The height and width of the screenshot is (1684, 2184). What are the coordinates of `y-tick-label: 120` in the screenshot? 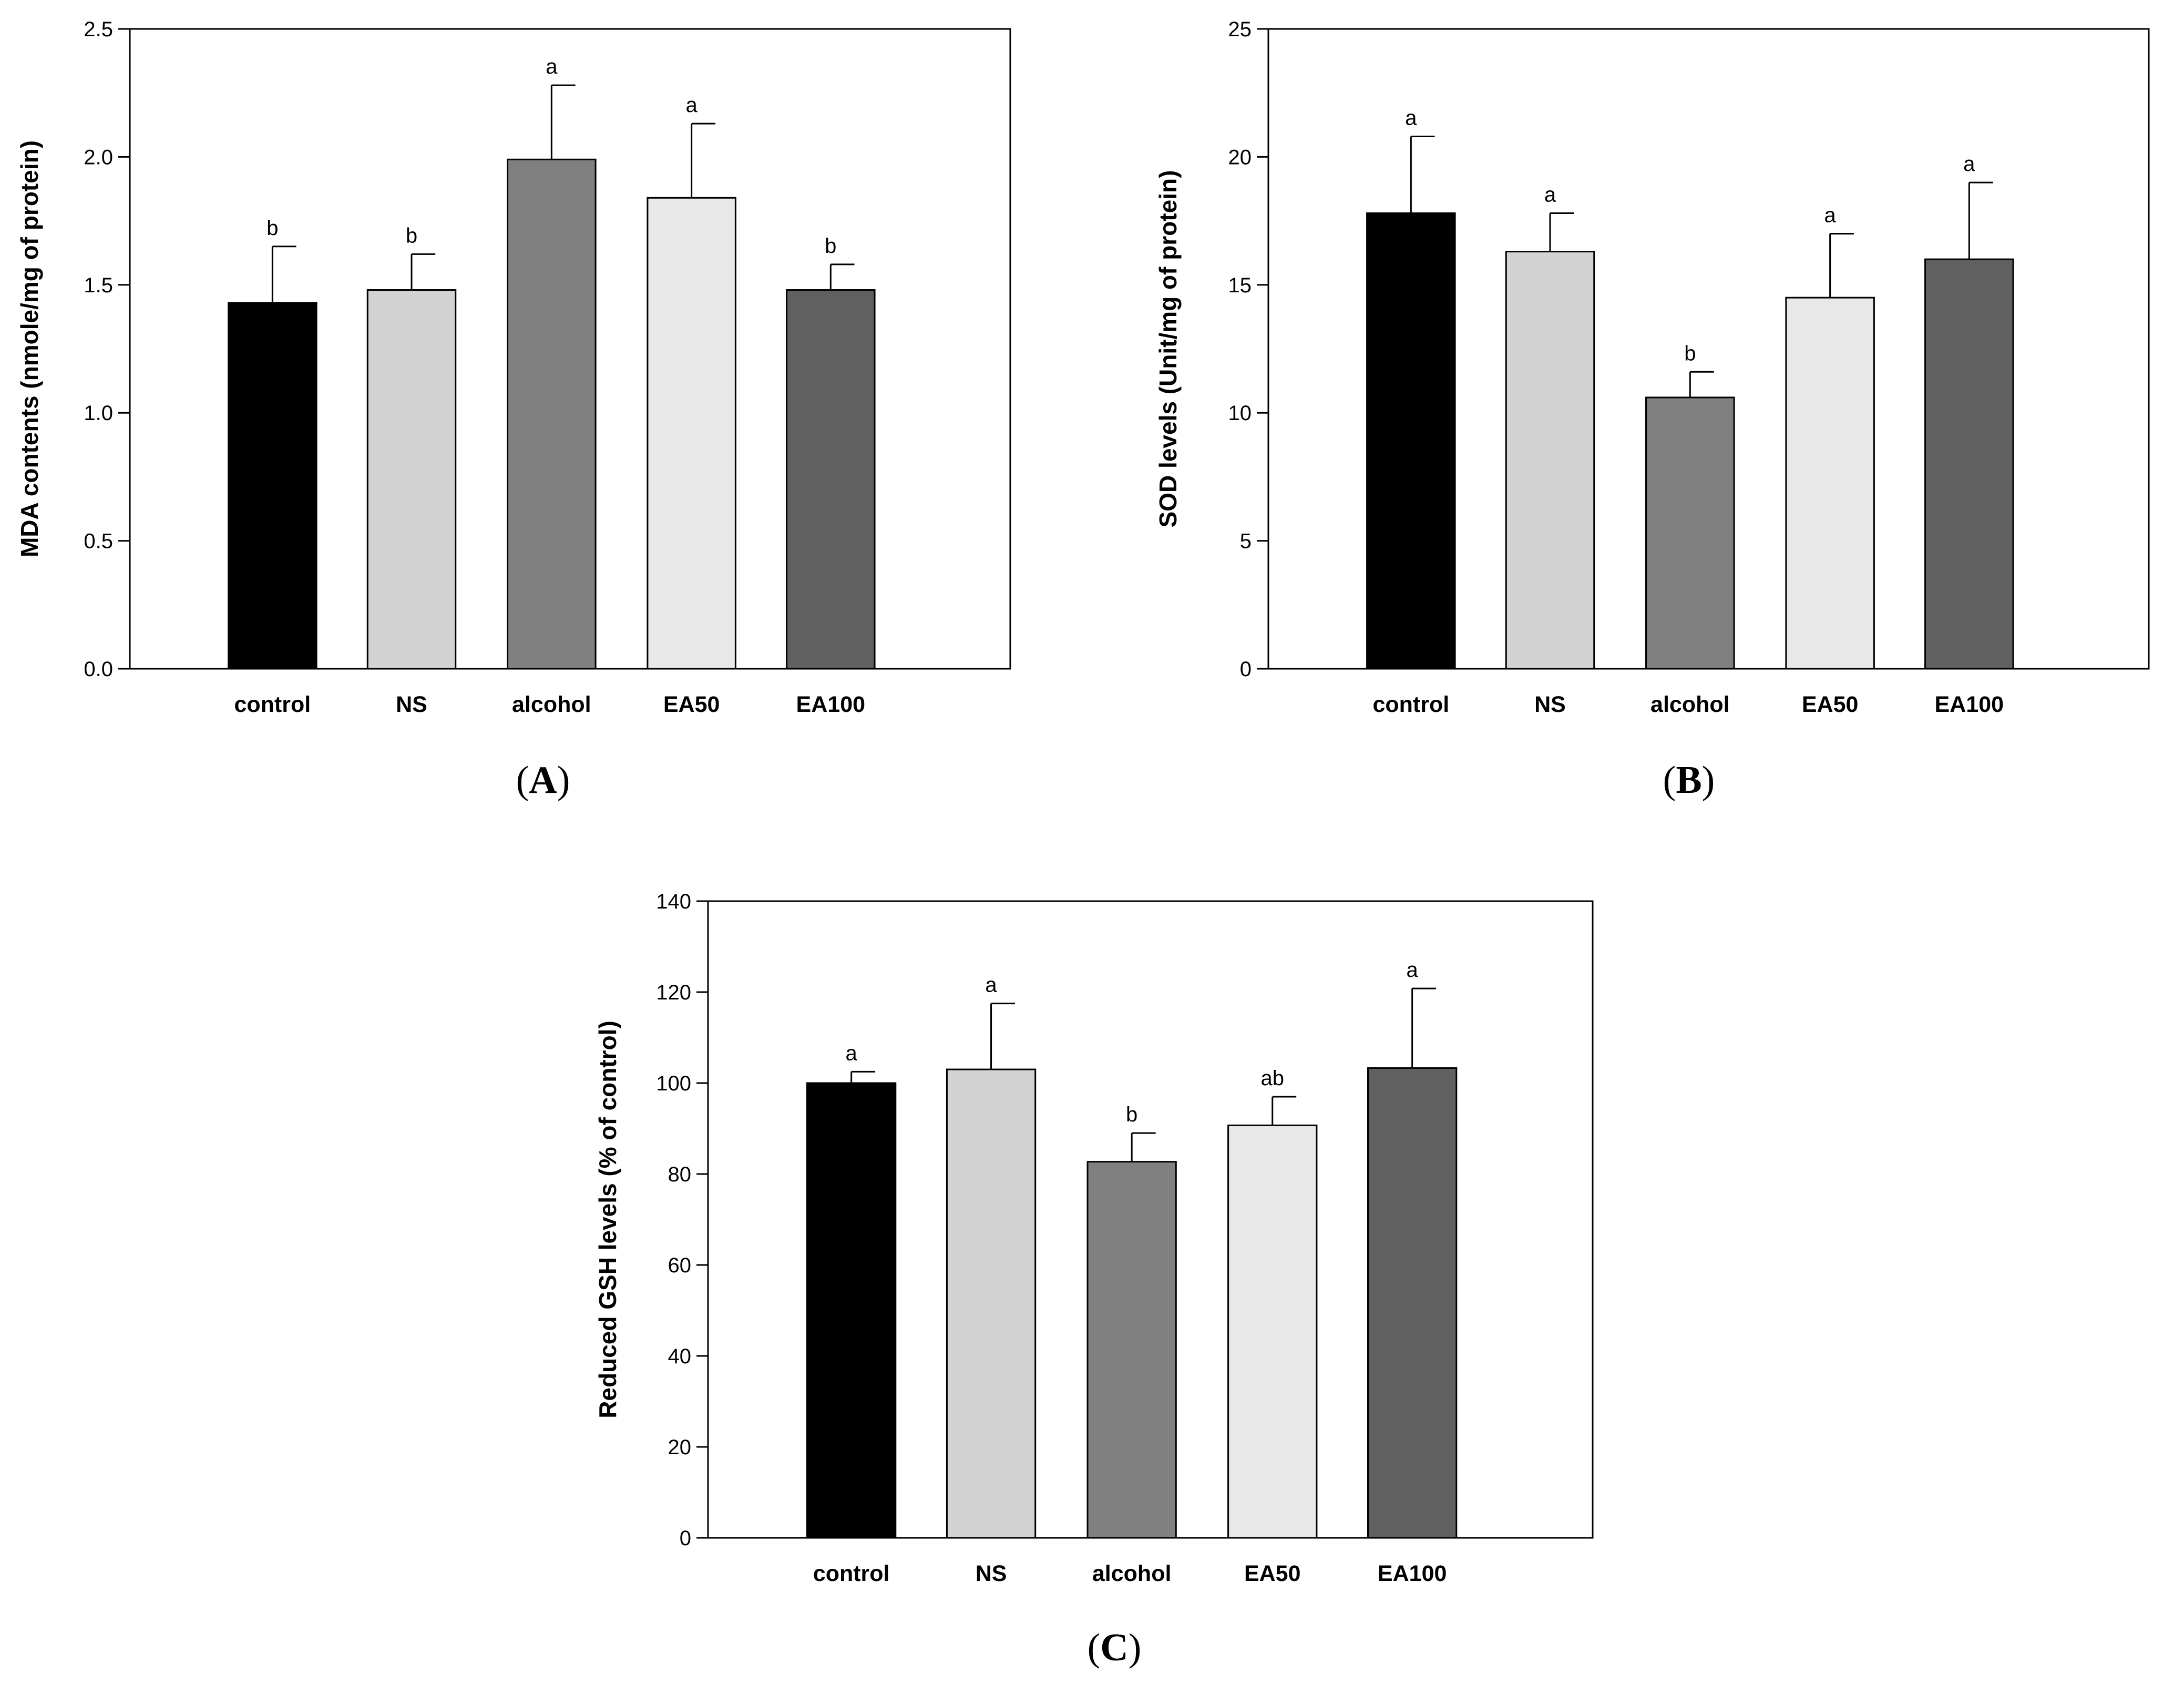 It's located at (673, 992).